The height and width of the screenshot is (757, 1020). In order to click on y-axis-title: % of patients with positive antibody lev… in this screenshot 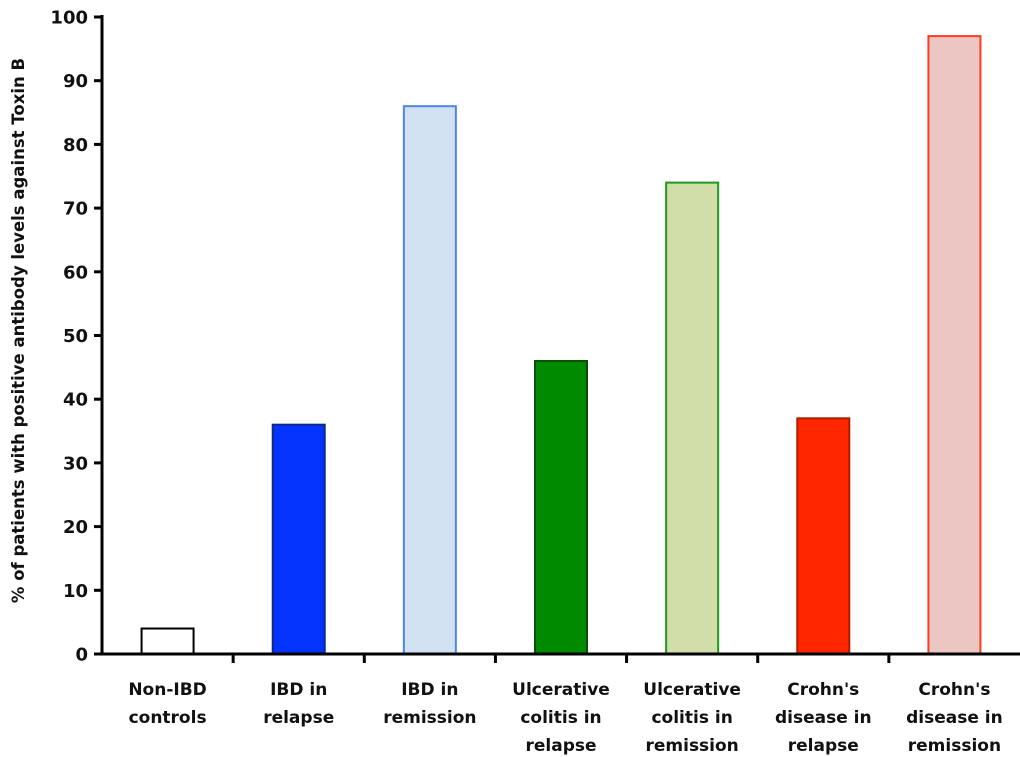, I will do `click(18, 330)`.